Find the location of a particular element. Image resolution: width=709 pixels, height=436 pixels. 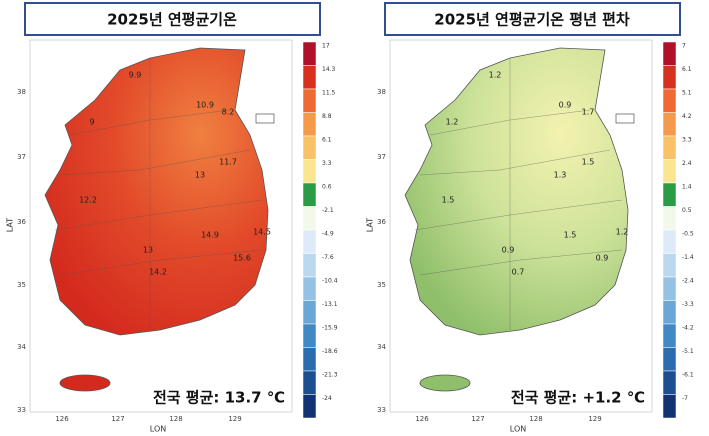

colorbar-label: 4.2 is located at coordinates (687, 116).